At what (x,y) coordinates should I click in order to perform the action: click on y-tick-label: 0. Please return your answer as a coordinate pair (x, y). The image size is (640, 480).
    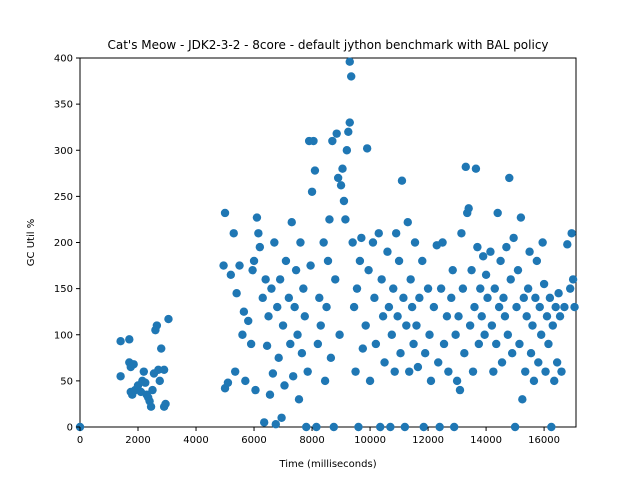
    Looking at the image, I should click on (70, 428).